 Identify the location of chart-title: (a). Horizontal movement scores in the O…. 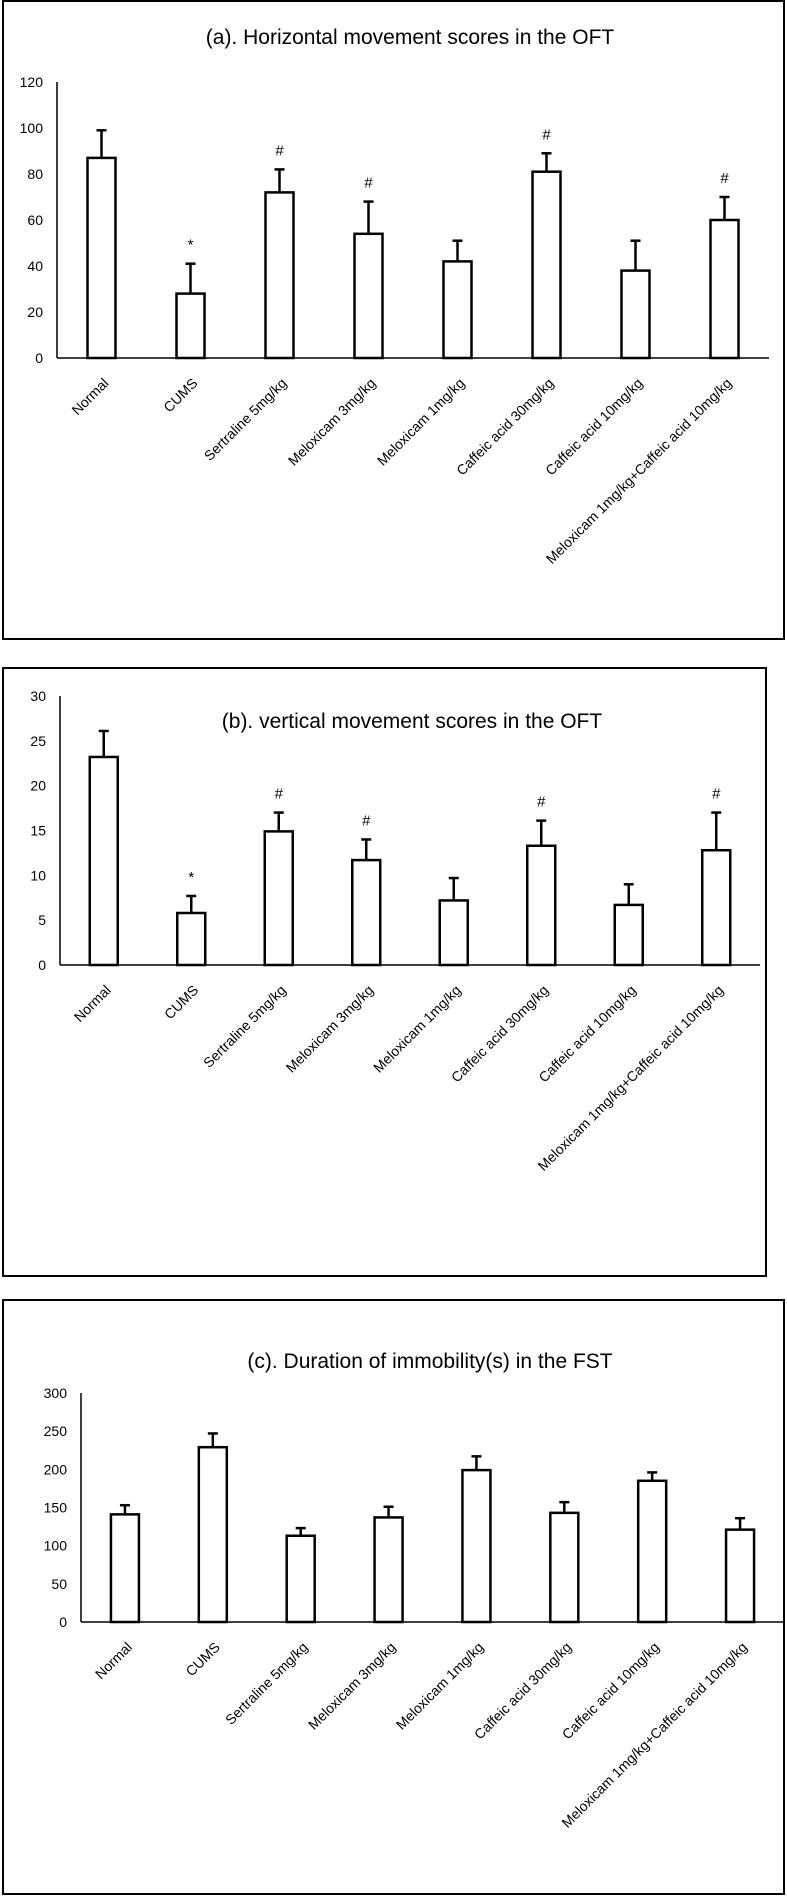
(410, 37).